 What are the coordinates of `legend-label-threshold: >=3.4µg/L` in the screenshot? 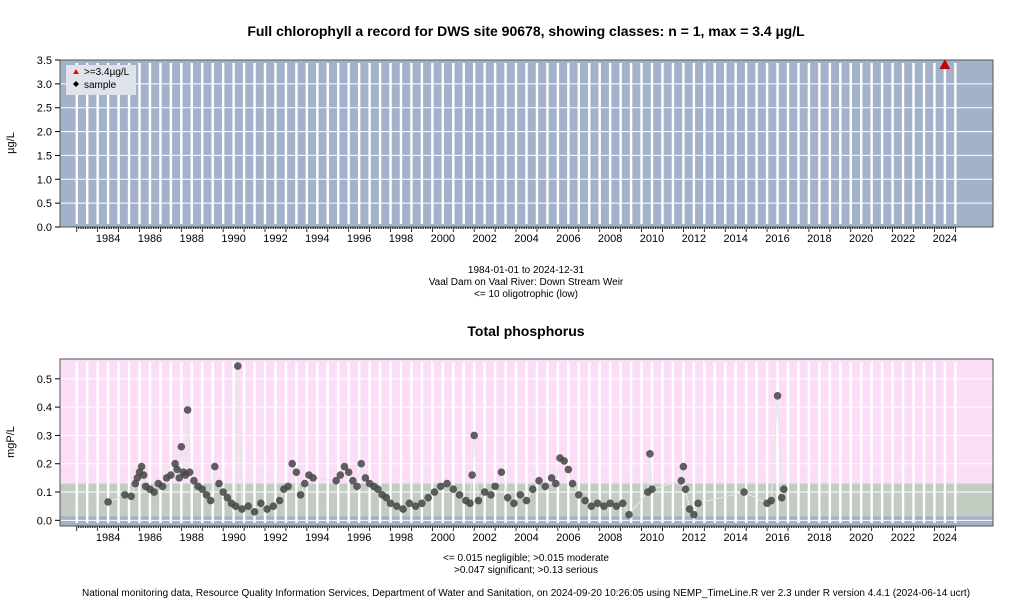 It's located at (107, 72).